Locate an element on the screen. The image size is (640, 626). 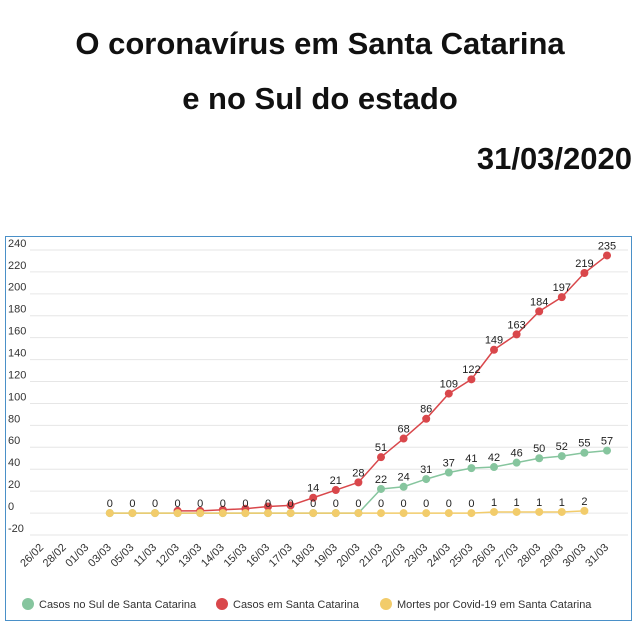
x-tick-label: 26/03 is located at coordinates (484, 556).